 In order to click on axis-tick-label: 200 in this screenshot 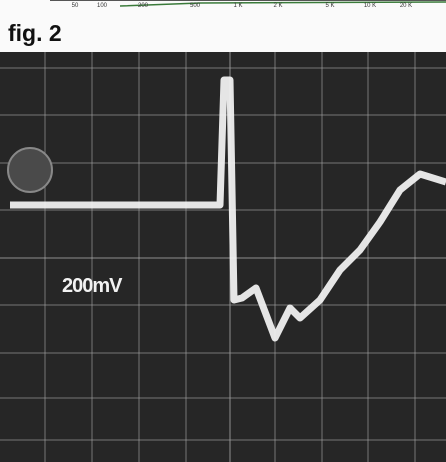, I will do `click(143, 6)`.